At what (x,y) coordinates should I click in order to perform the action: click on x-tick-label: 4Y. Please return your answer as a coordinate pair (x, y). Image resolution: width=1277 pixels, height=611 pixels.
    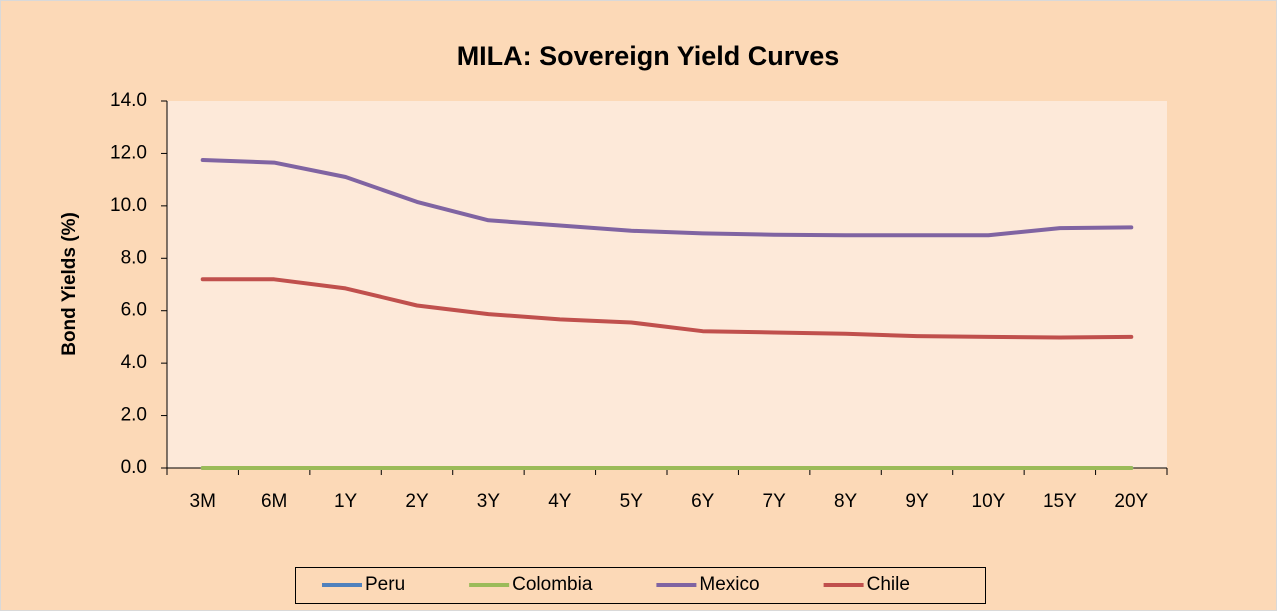
    Looking at the image, I should click on (560, 501).